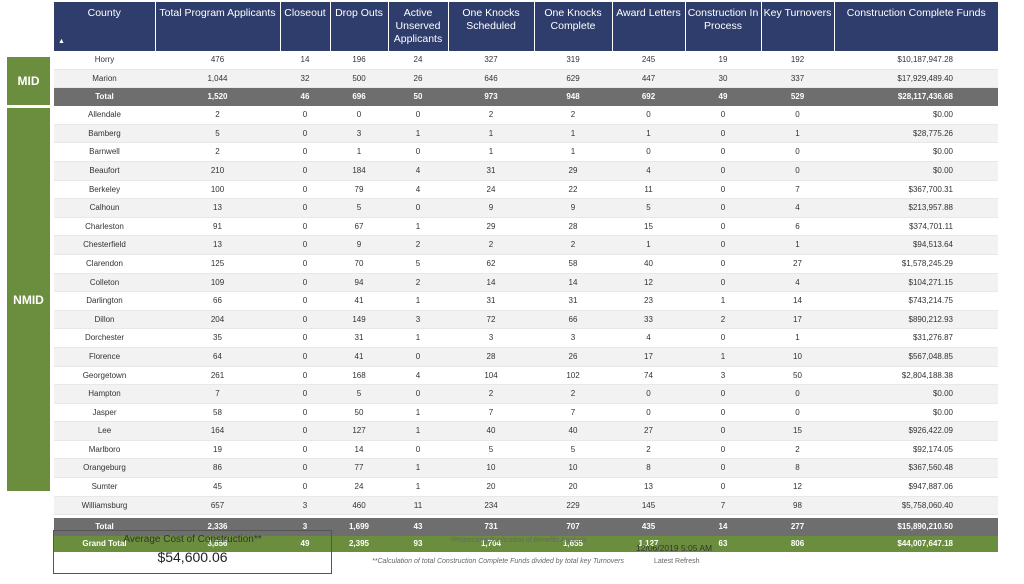  What do you see at coordinates (305, 26) in the screenshot?
I see `column-header-2: Closeout` at bounding box center [305, 26].